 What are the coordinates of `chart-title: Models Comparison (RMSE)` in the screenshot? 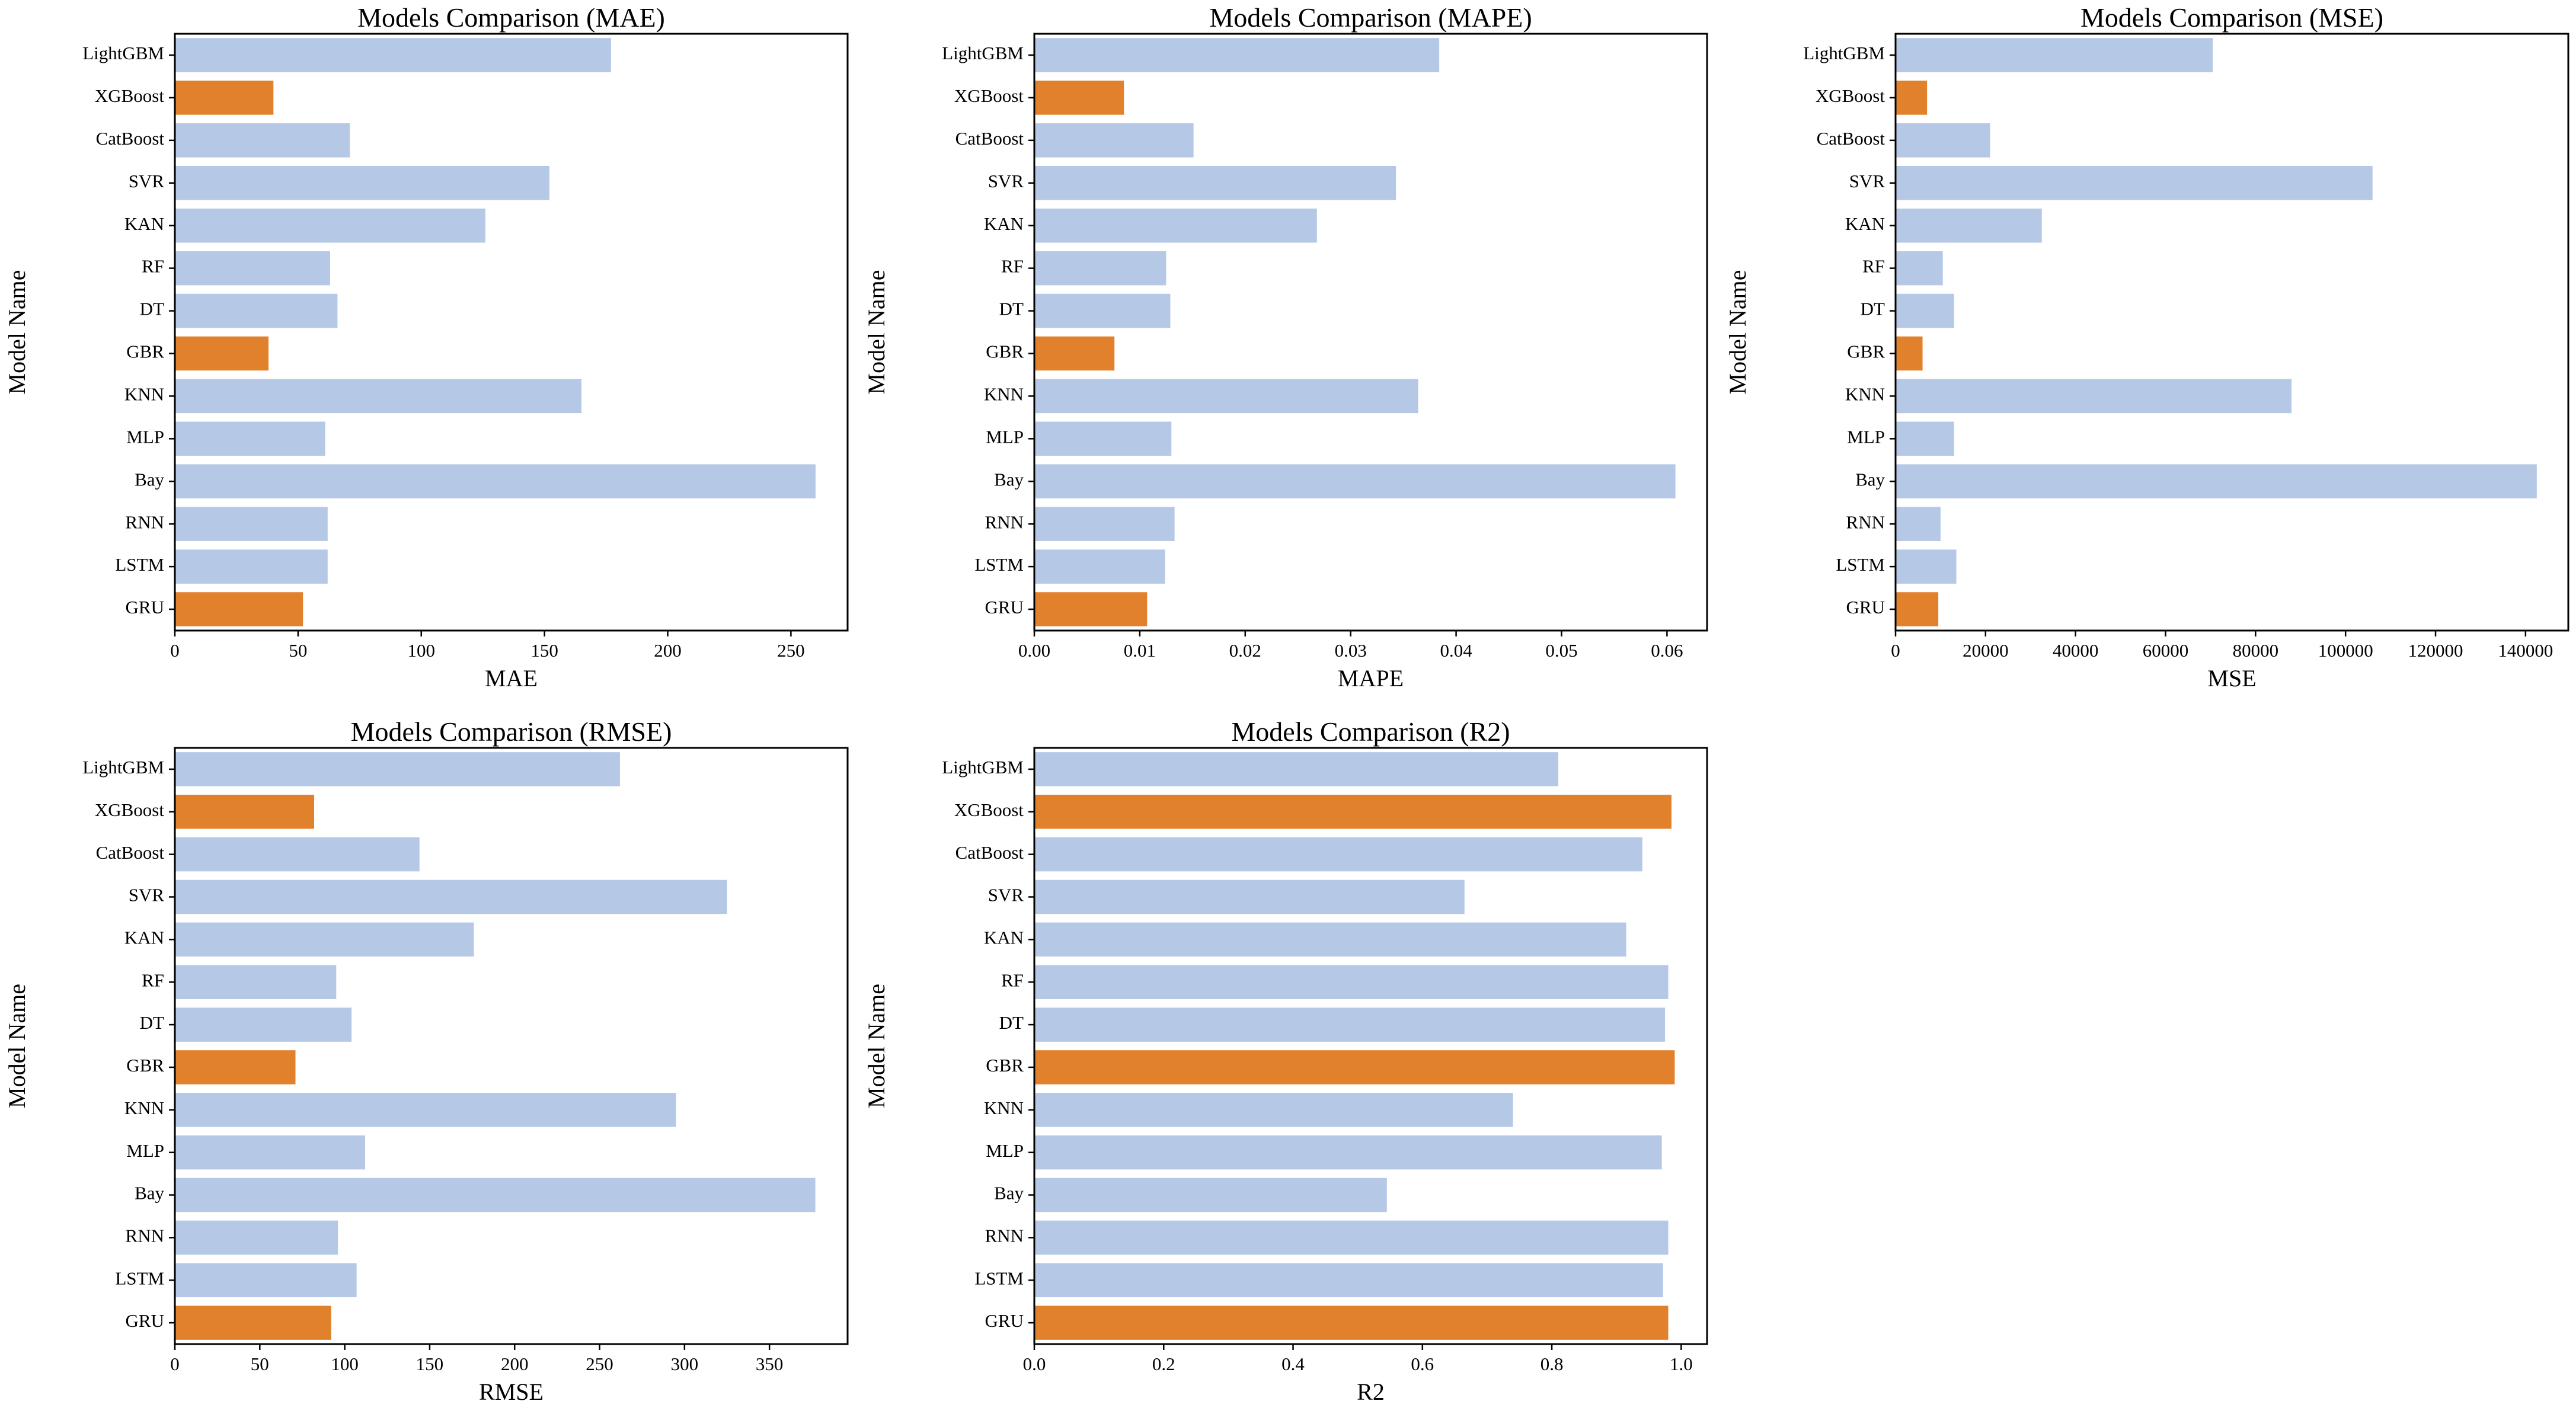 It's located at (511, 731).